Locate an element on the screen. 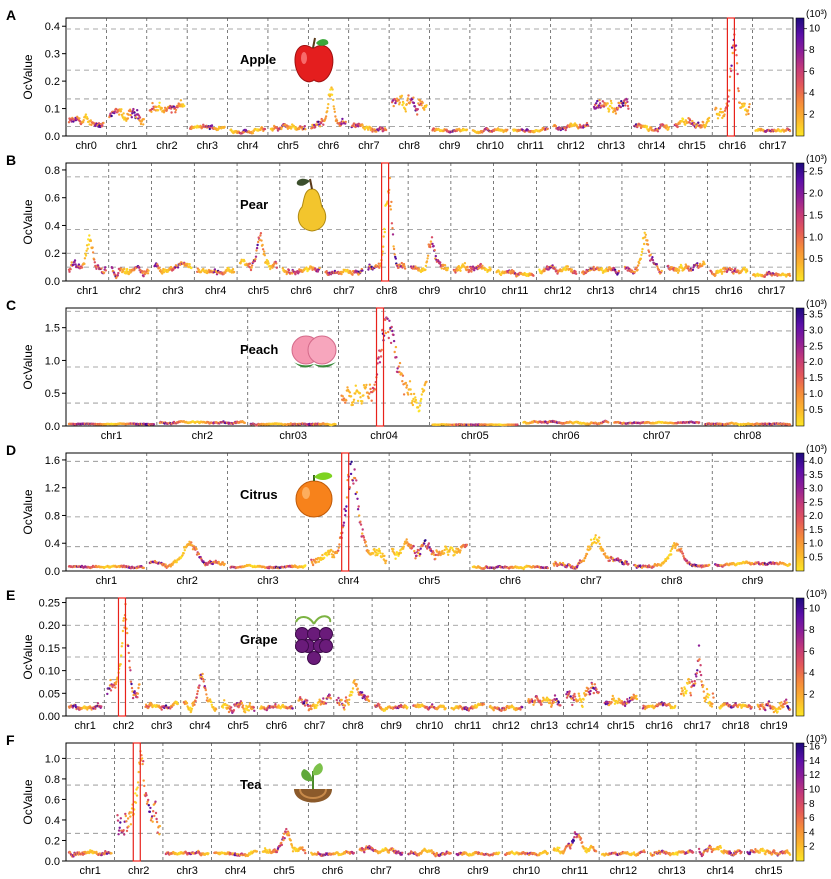 Image resolution: width=831 pixels, height=879 pixels. y-tick-label: 1.2 is located at coordinates (52, 489).